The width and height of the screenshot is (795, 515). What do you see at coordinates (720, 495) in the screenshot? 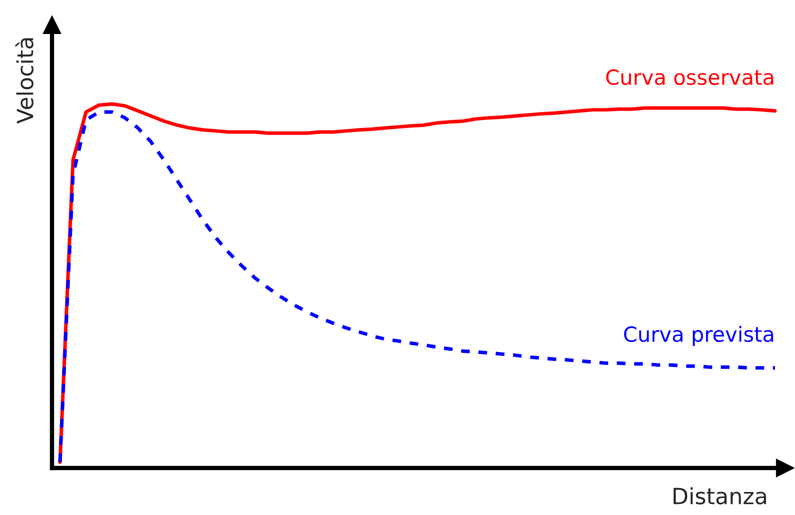
I see `x-axis-title: Distanza` at bounding box center [720, 495].